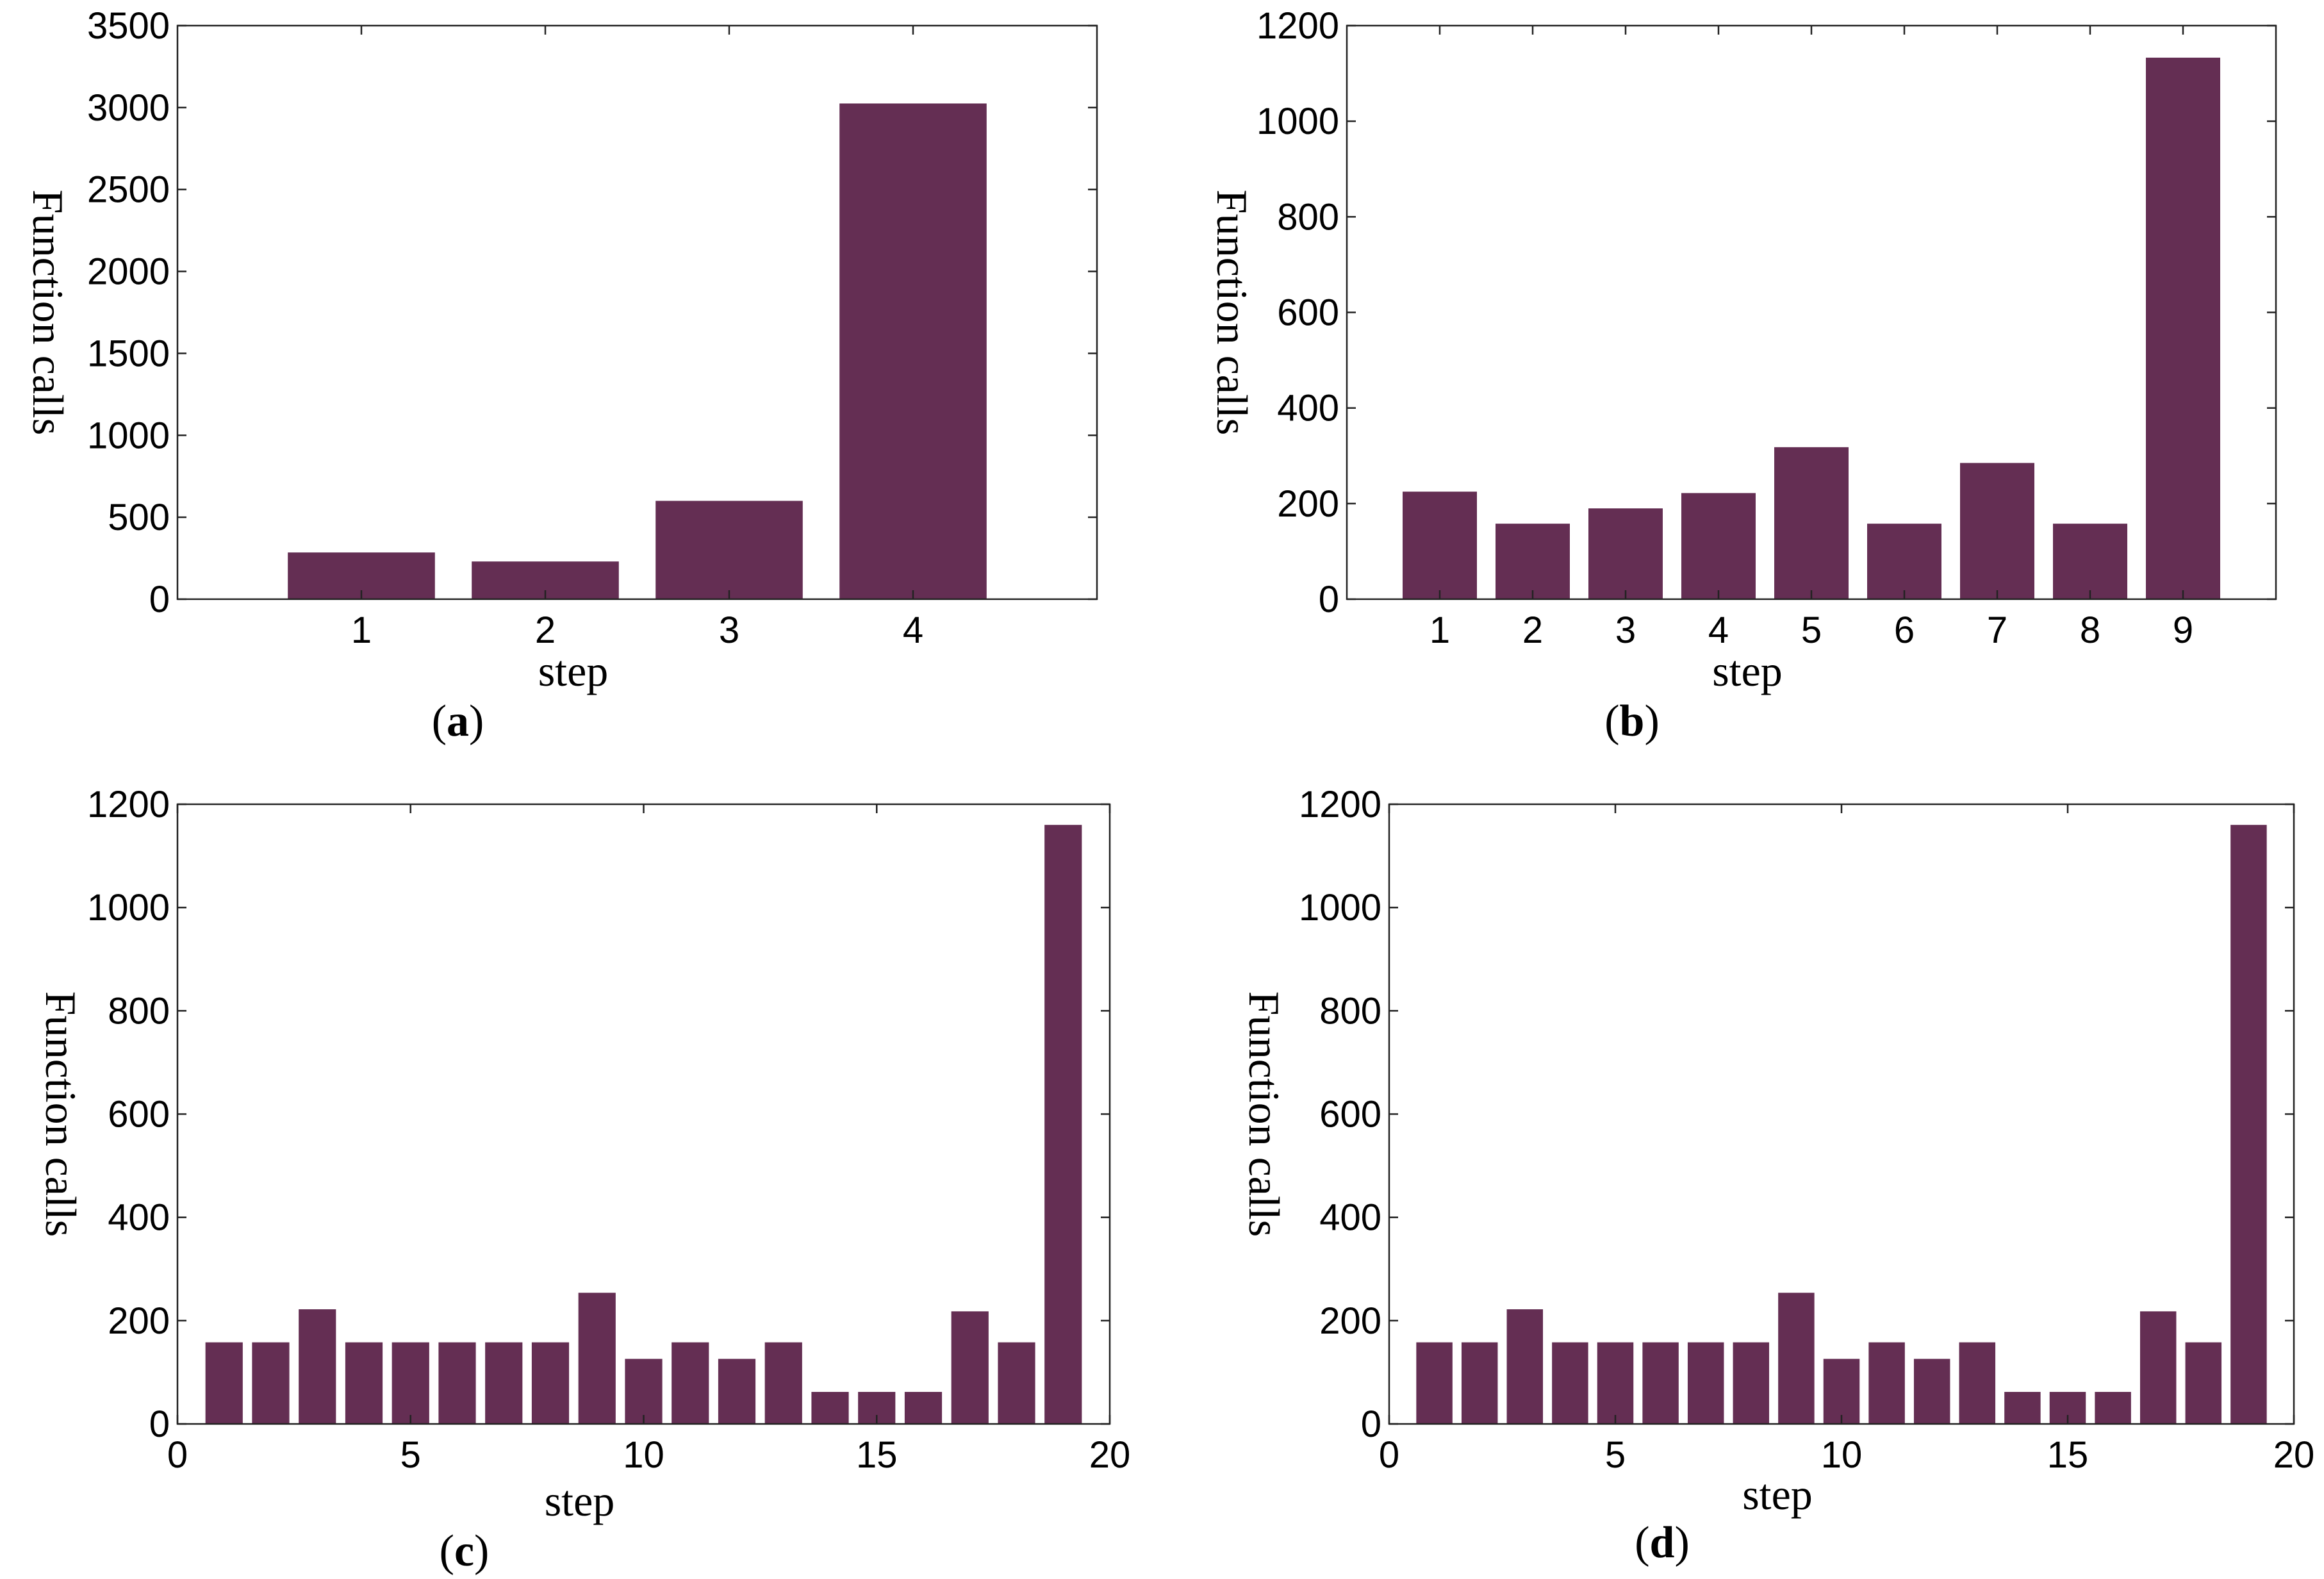 Image resolution: width=2324 pixels, height=1579 pixels. I want to click on x-tick-label: 1, so click(361, 630).